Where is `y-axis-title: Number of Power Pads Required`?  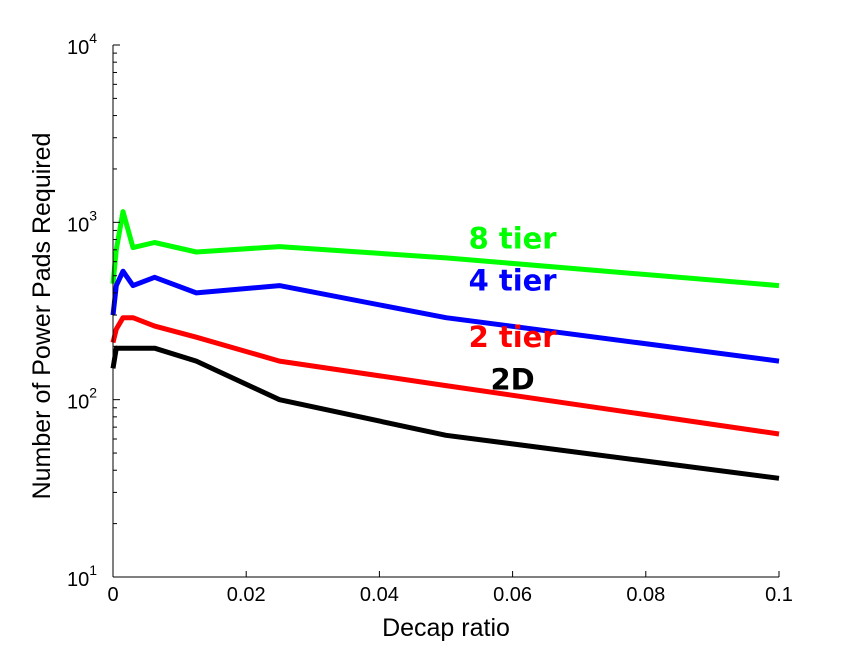 y-axis-title: Number of Power Pads Required is located at coordinates (42, 316).